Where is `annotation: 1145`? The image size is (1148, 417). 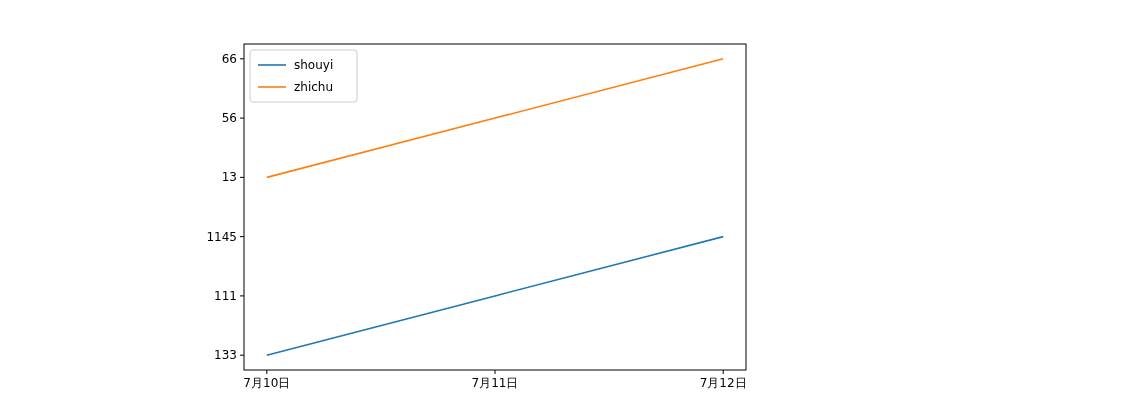
annotation: 1145 is located at coordinates (221, 236).